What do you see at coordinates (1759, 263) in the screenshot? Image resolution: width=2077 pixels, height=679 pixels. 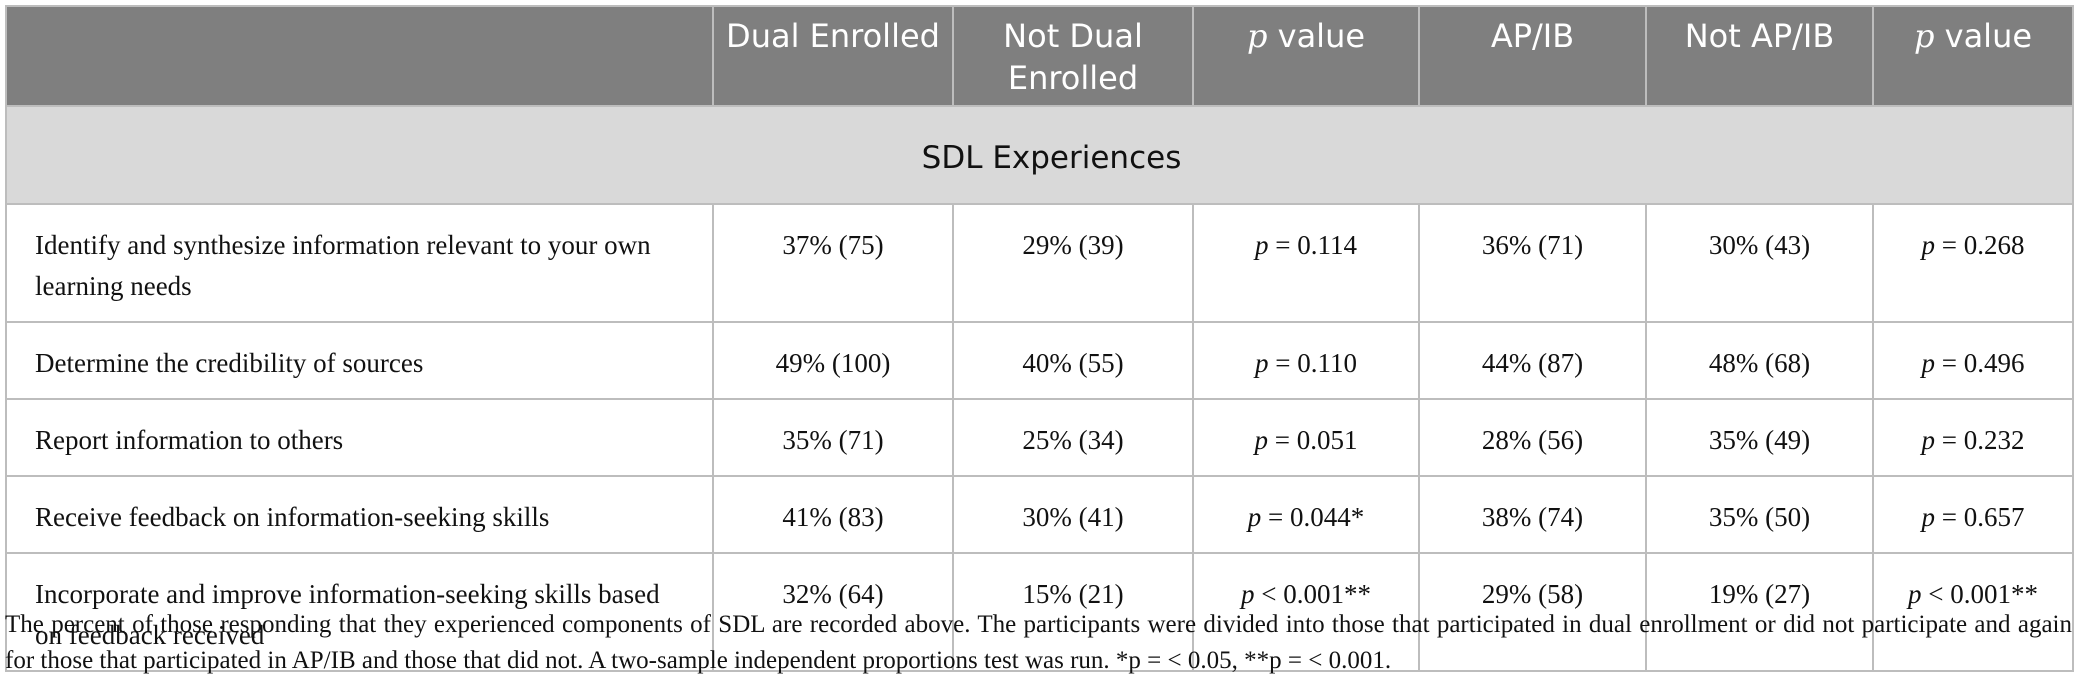 I see `cell-not-apib: 30% (43)` at bounding box center [1759, 263].